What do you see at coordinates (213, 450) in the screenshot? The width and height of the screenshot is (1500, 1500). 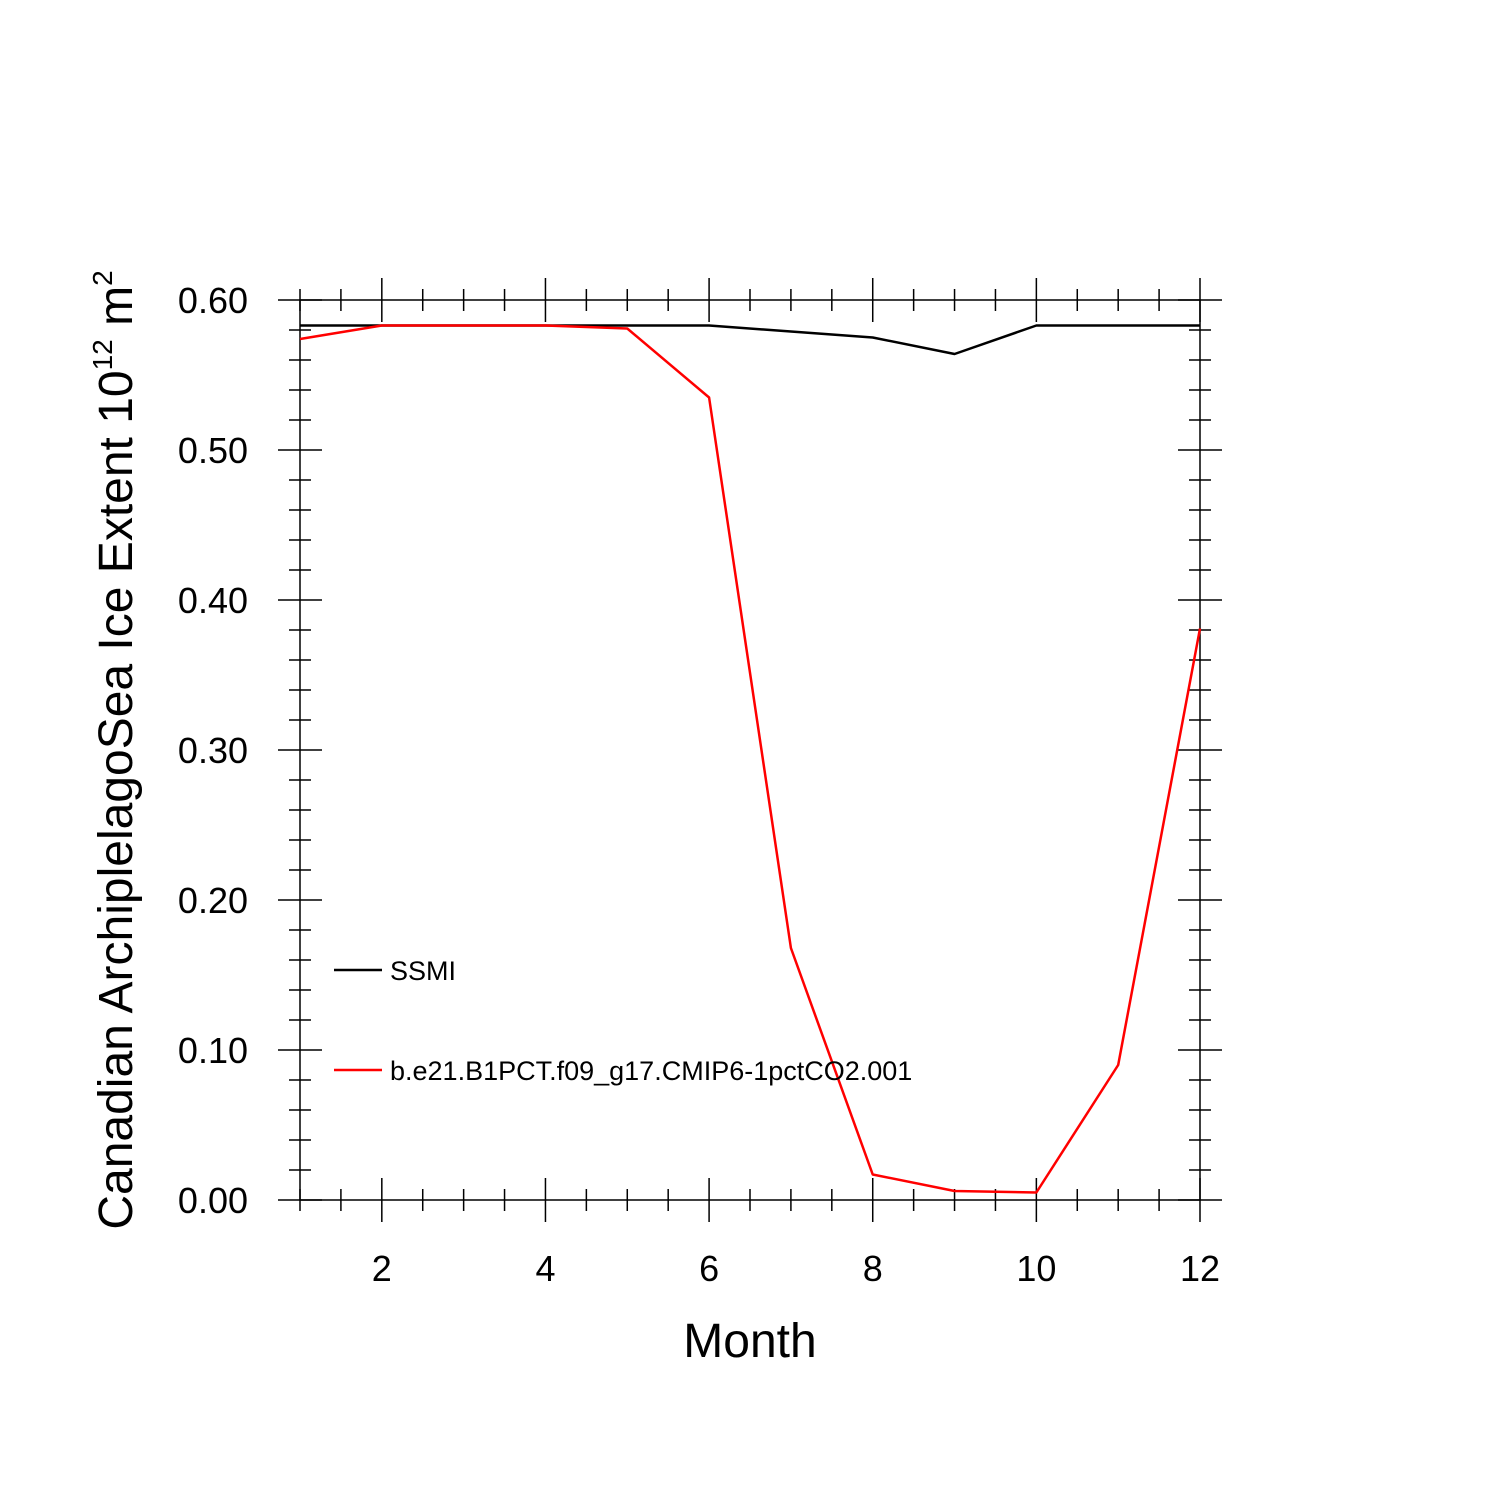 I see `y-tick-label: 0.50` at bounding box center [213, 450].